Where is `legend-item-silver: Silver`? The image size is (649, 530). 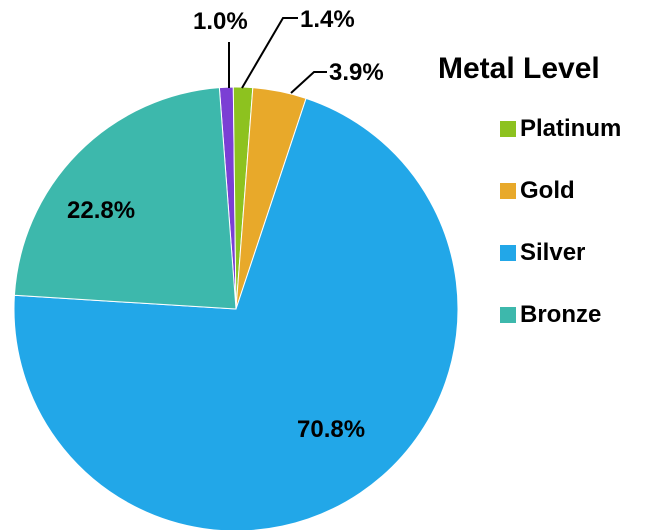 legend-item-silver: Silver is located at coordinates (574, 253).